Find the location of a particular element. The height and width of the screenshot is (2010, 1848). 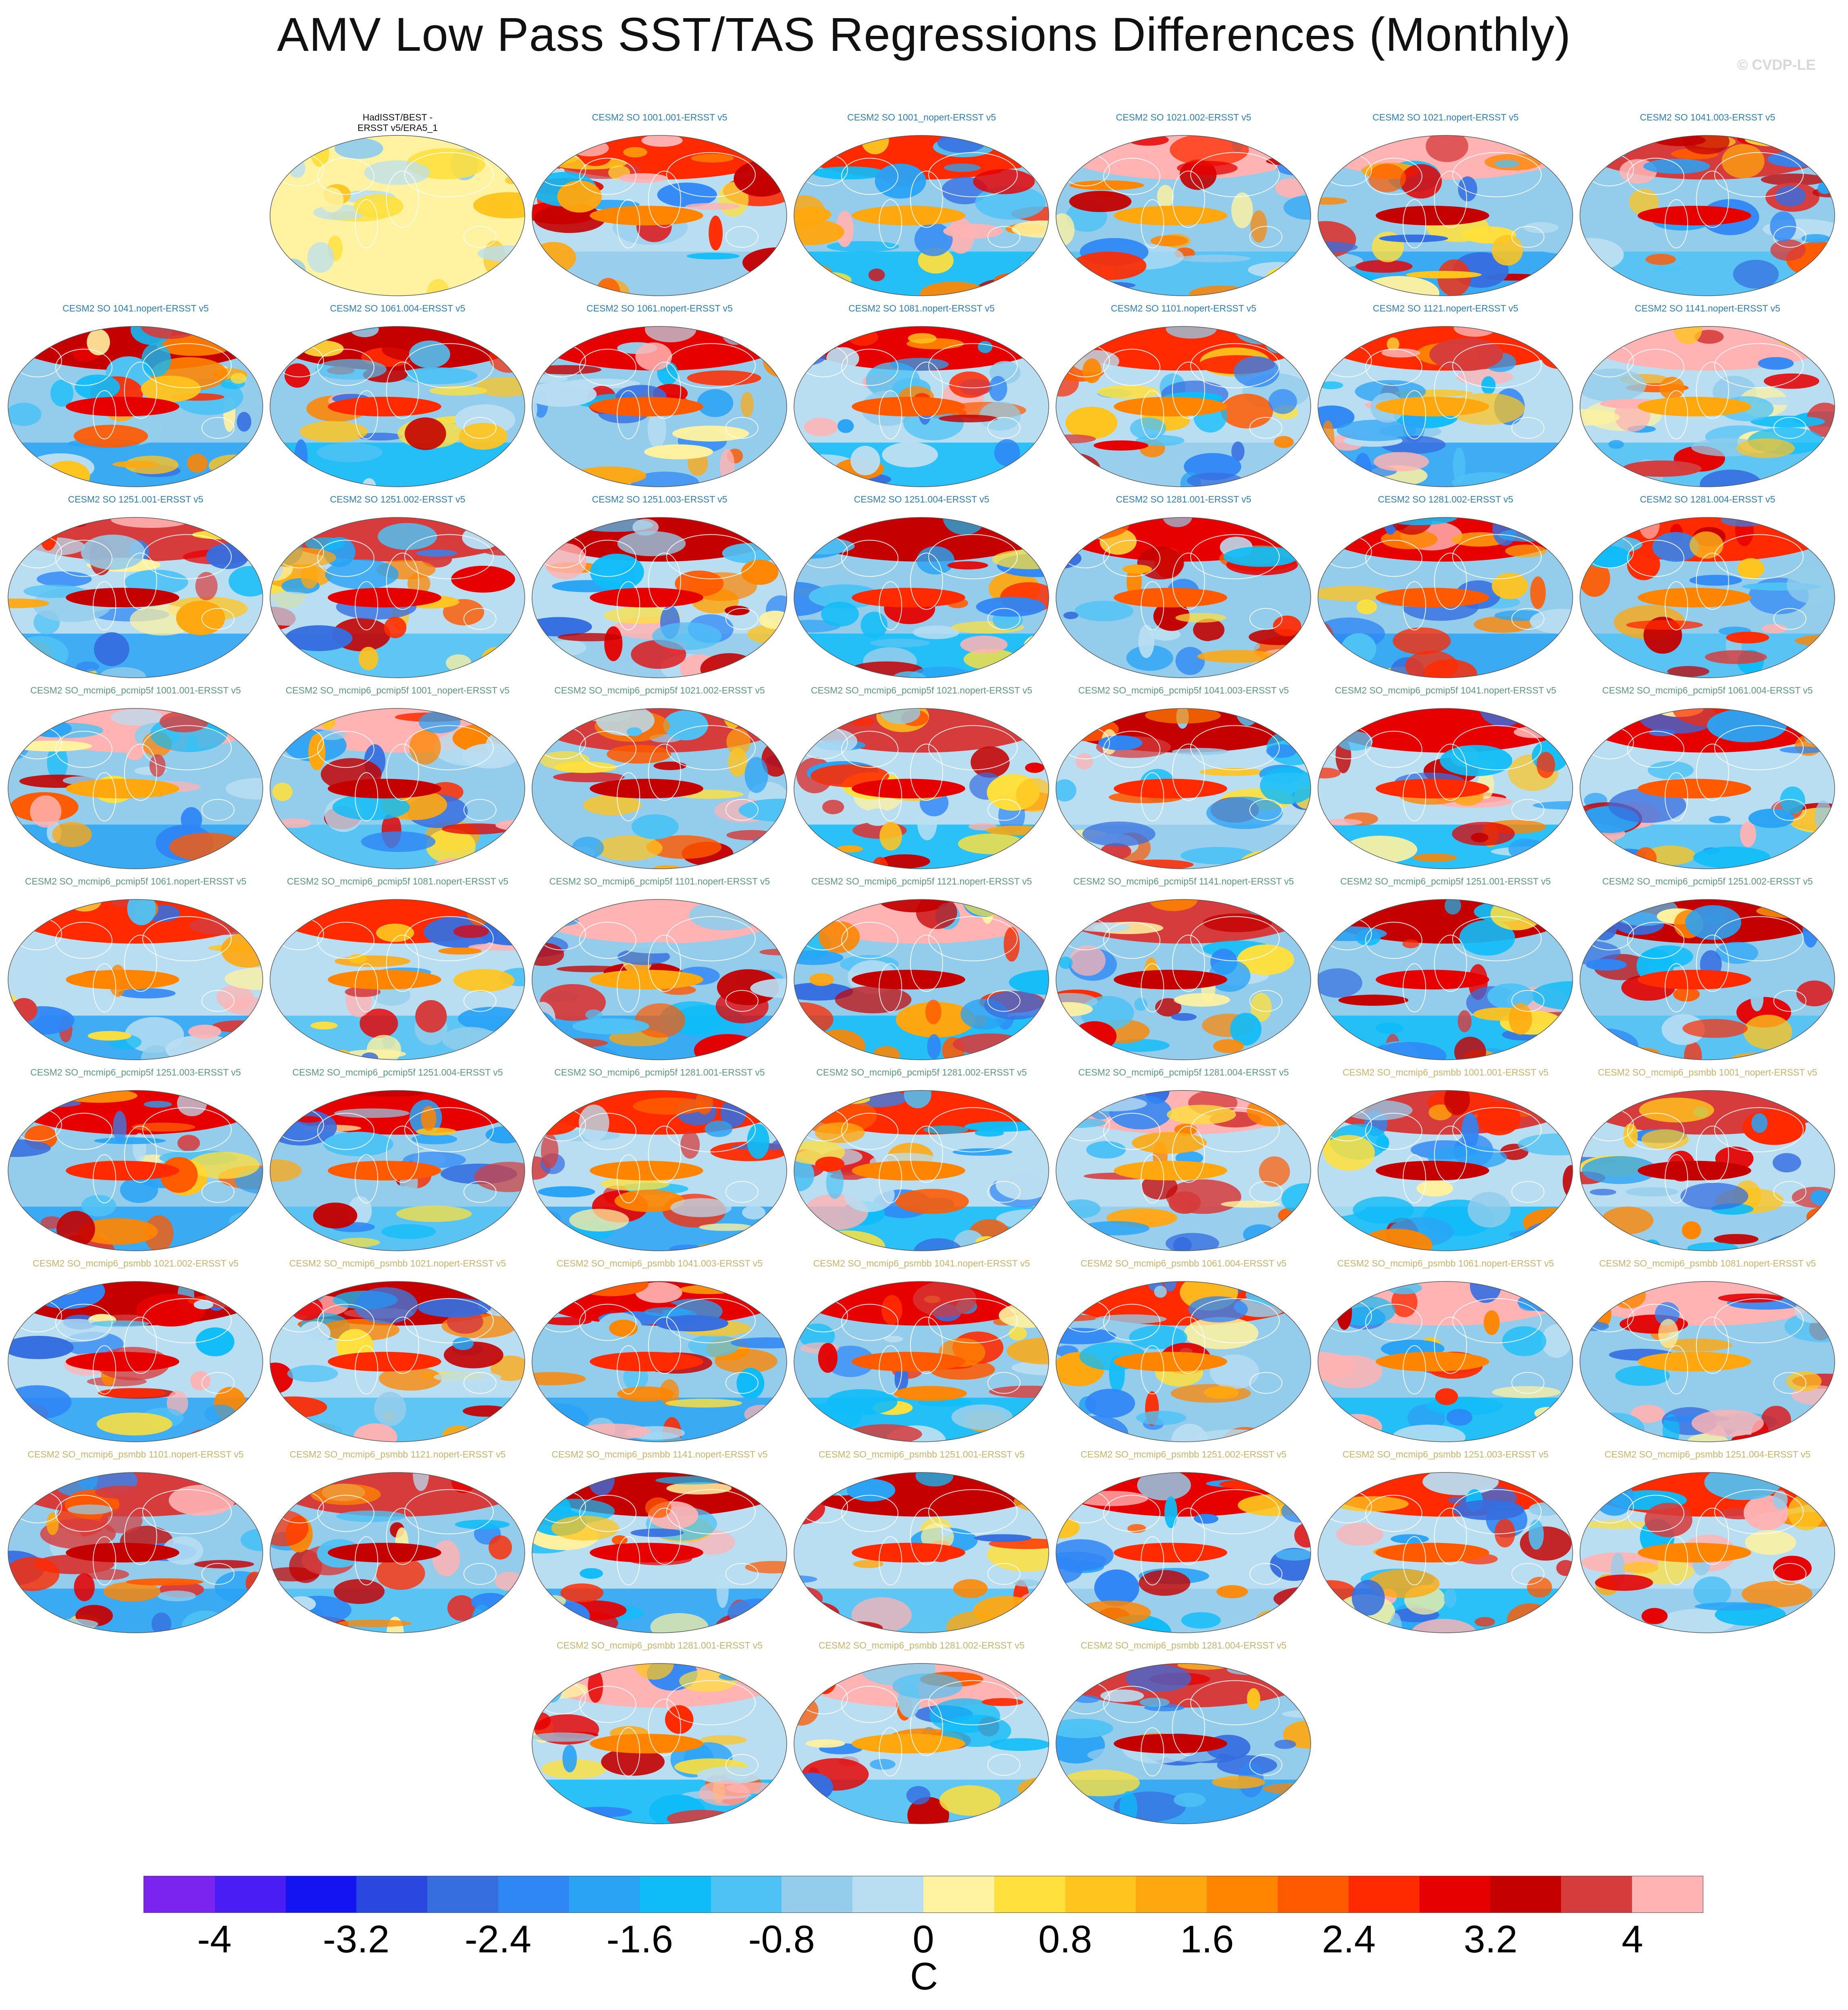

colorbar-tick-label: -0.8 is located at coordinates (781, 1939).